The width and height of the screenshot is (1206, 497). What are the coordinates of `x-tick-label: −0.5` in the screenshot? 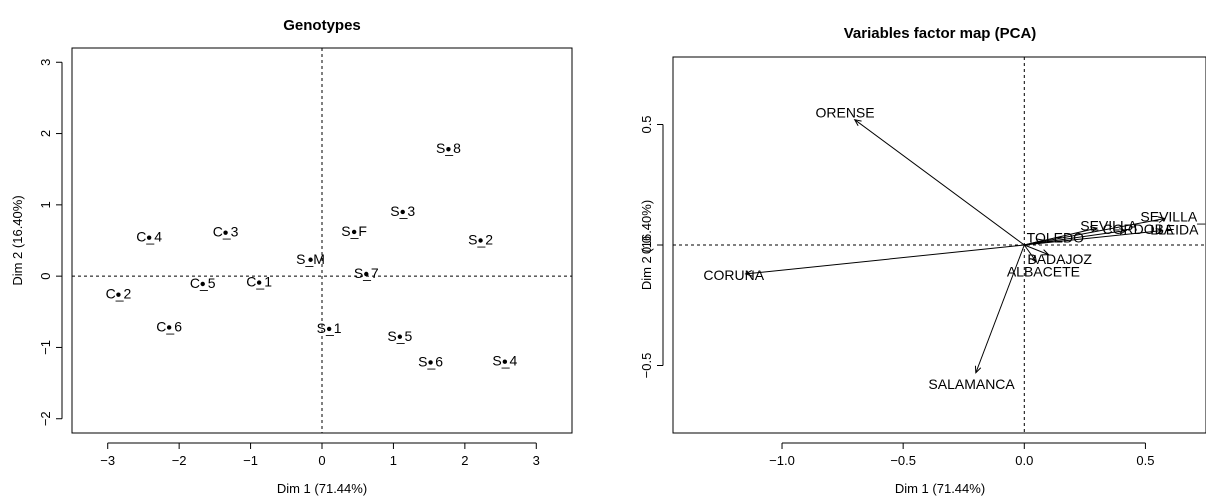 It's located at (903, 460).